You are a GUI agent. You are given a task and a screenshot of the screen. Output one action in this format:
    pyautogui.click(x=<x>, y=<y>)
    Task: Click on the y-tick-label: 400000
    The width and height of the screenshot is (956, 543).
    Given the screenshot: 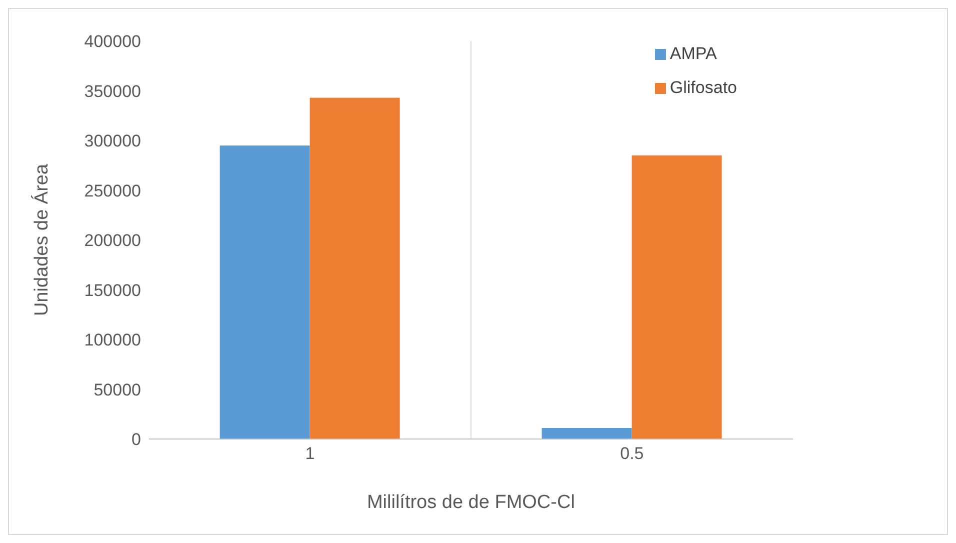 What is the action you would take?
    pyautogui.click(x=112, y=42)
    